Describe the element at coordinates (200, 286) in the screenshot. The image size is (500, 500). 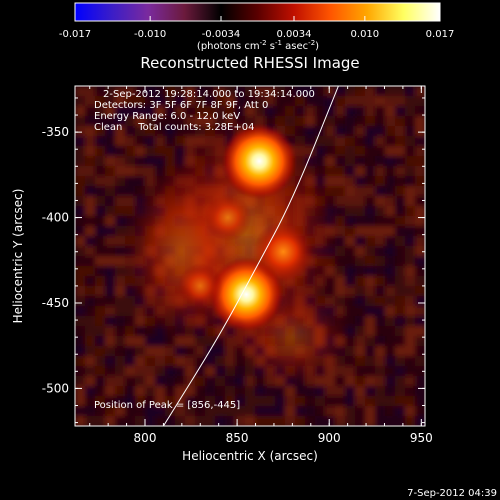
I see `emission-source` at that location.